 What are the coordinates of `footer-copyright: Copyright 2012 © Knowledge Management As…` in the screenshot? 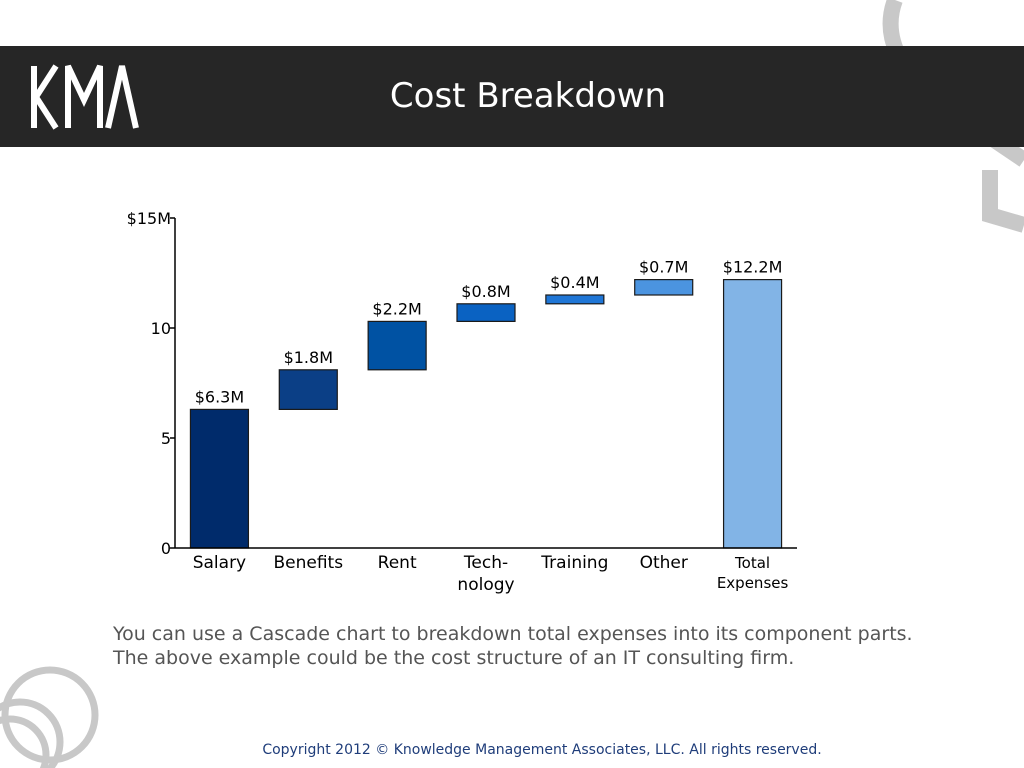 It's located at (542, 750).